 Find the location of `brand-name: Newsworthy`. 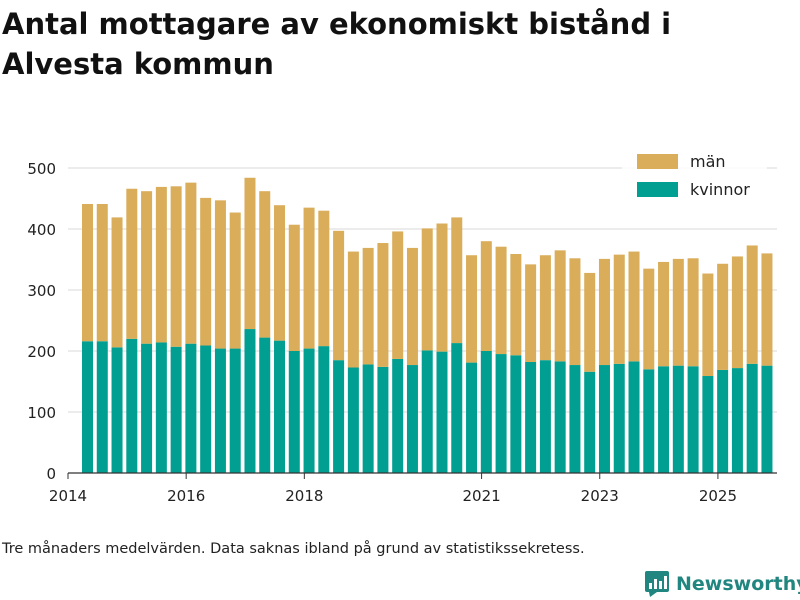

brand-name: Newsworthy is located at coordinates (738, 584).